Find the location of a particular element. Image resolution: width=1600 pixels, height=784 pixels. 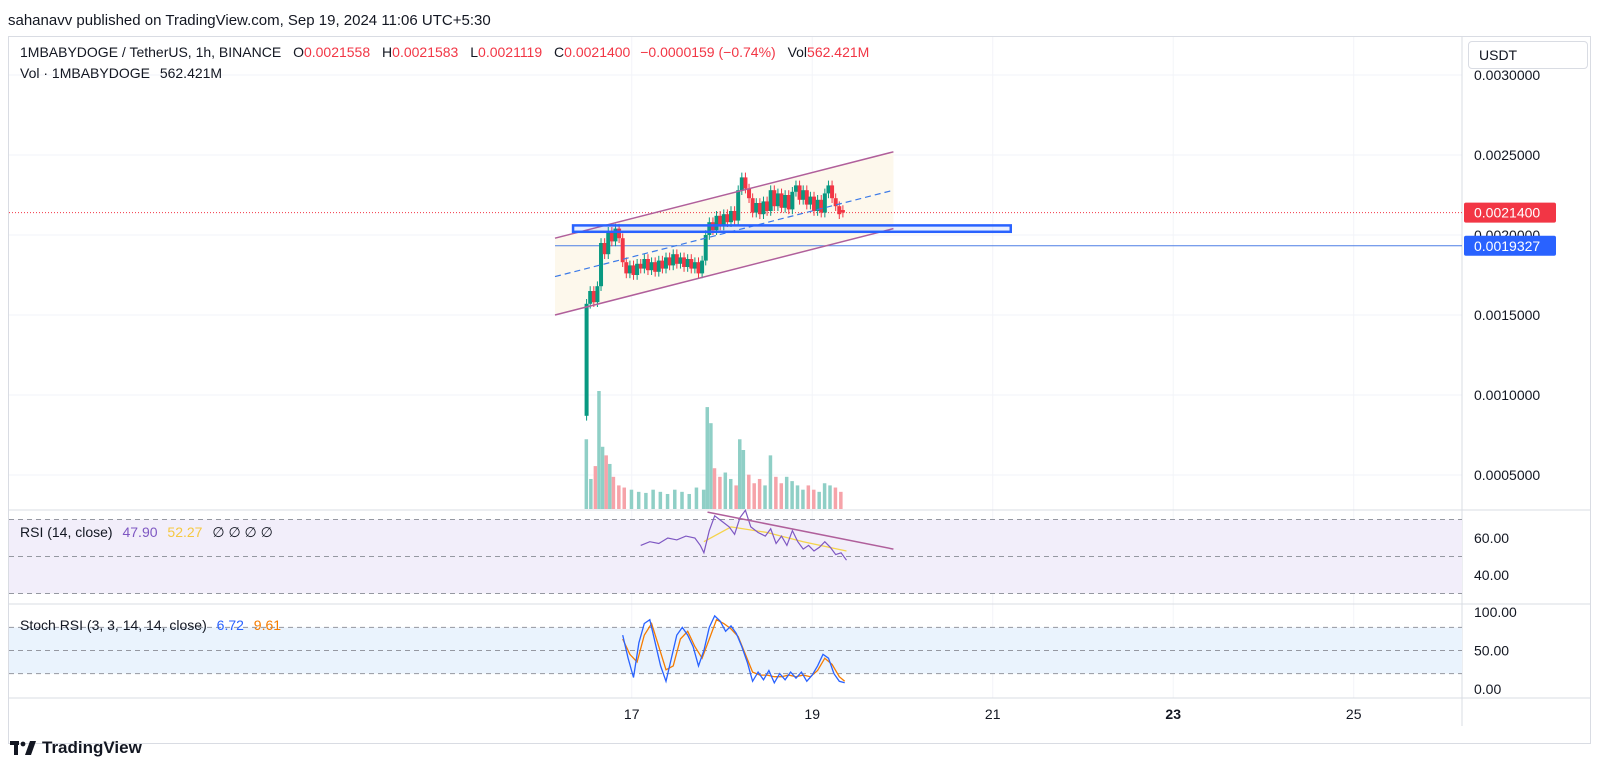

rsi-extra-values: ∅ ∅ ∅ ∅ is located at coordinates (242, 532).